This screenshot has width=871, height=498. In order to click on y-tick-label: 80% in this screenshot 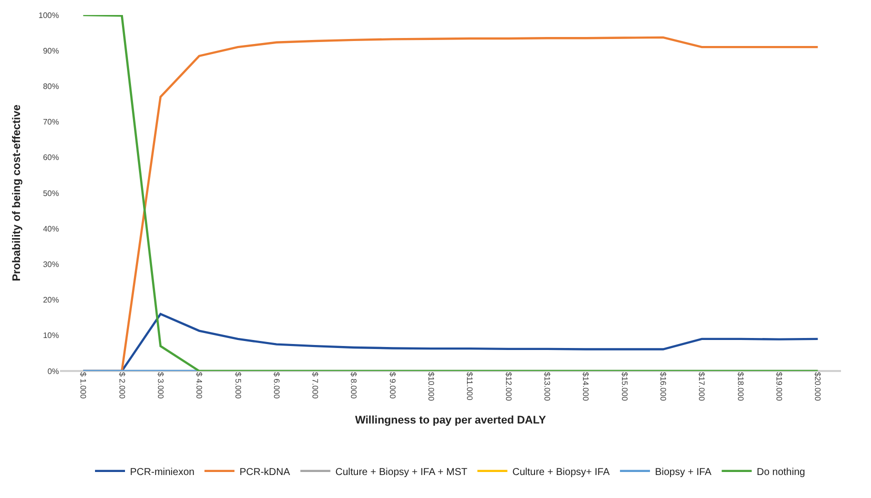, I will do `click(50, 86)`.